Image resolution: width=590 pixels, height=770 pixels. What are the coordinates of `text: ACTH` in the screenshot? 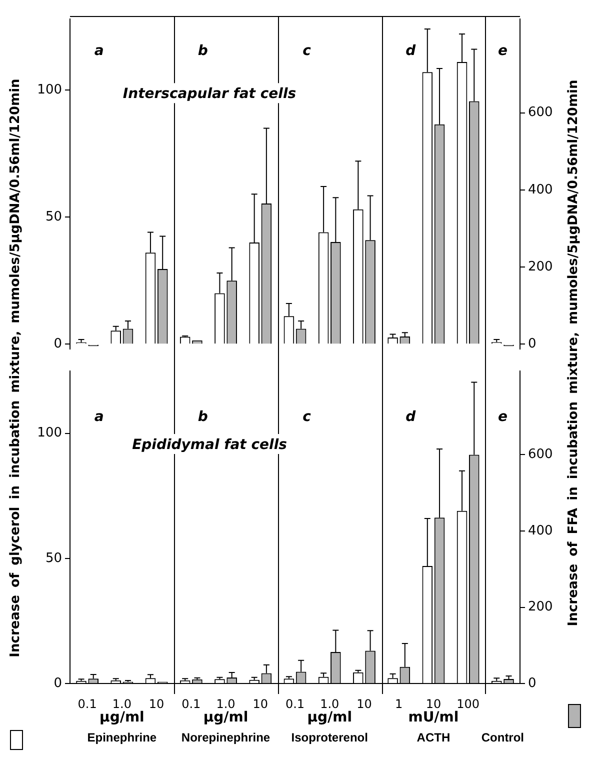 It's located at (433, 737).